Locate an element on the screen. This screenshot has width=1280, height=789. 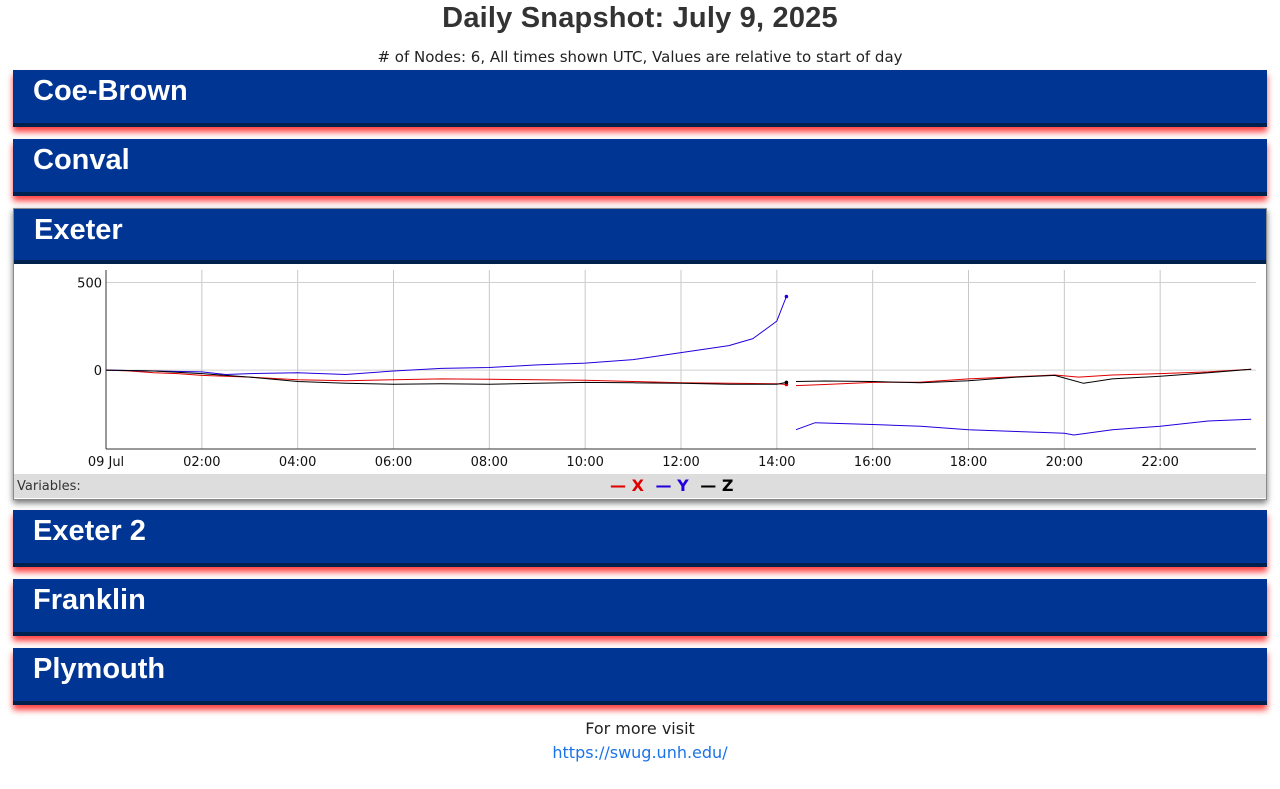
page-title: Daily Snapshot: July 9, 2025 is located at coordinates (640, 18).